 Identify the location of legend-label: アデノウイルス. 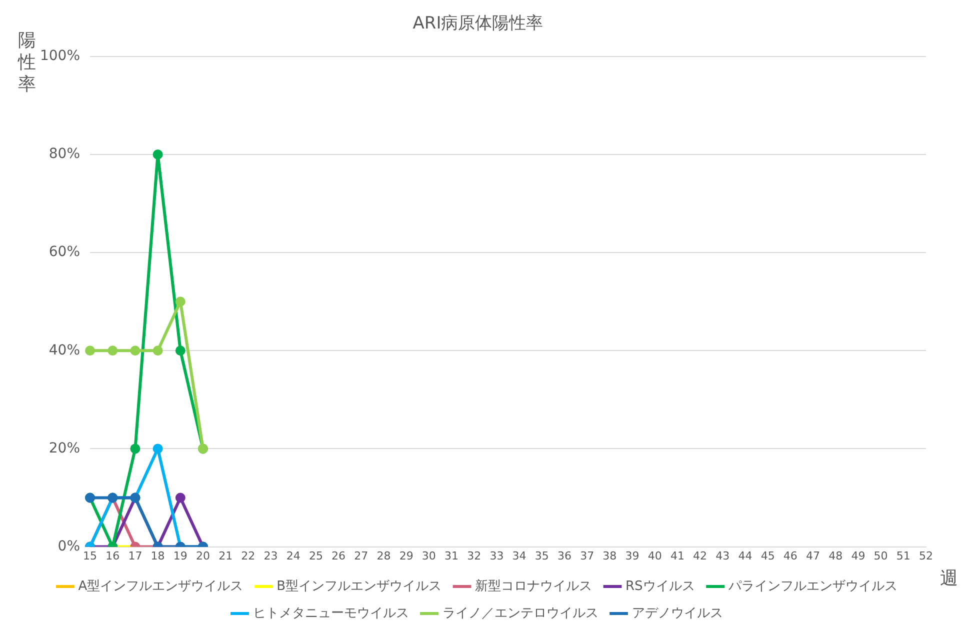
(677, 613).